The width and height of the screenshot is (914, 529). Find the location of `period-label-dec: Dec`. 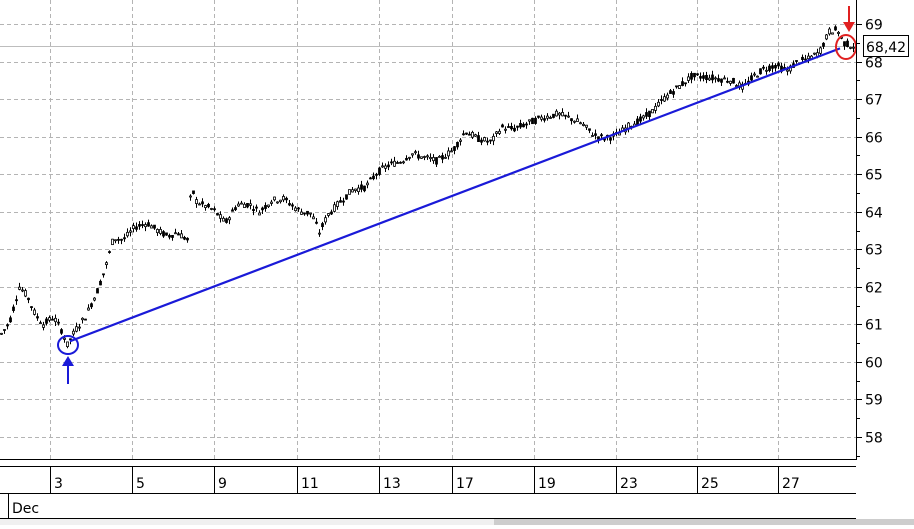

period-label-dec: Dec is located at coordinates (25, 509).